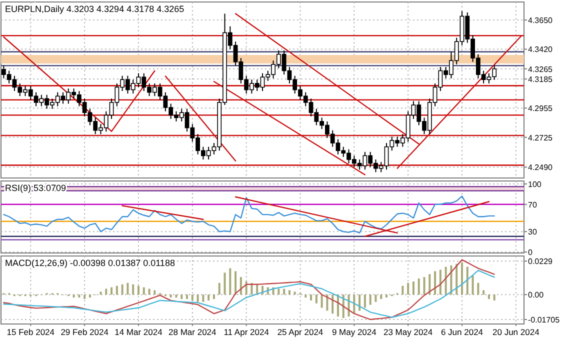 The image size is (564, 338). Describe the element at coordinates (541, 69) in the screenshot. I see `y-tick-label: 4.3265` at that location.